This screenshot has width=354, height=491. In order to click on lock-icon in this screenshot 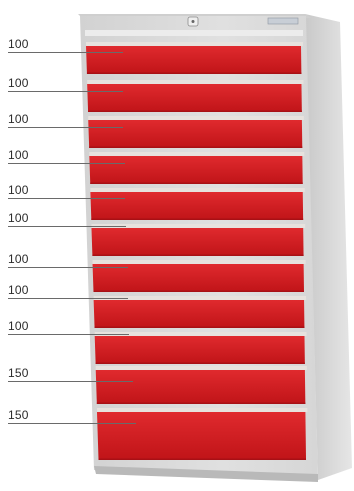, I will do `click(193, 21)`.